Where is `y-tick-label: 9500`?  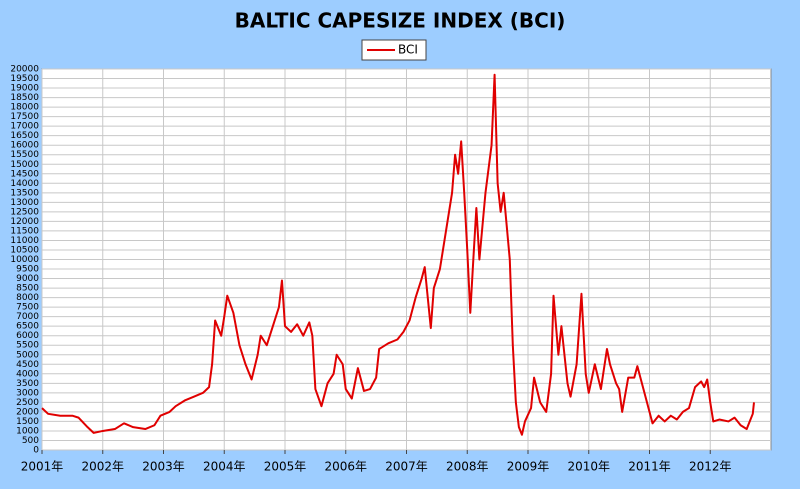 y-tick-label: 9500 is located at coordinates (27, 270).